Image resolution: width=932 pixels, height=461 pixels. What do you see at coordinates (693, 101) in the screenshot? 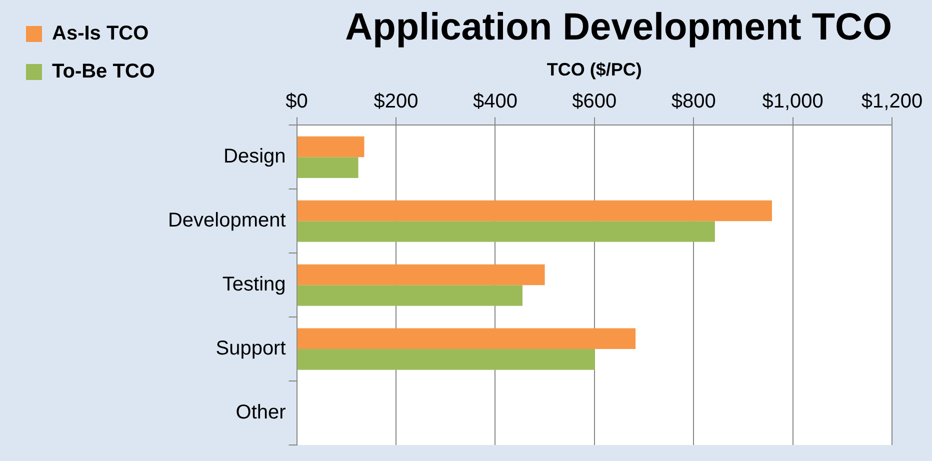
I see `x-tick-label: $800` at bounding box center [693, 101].